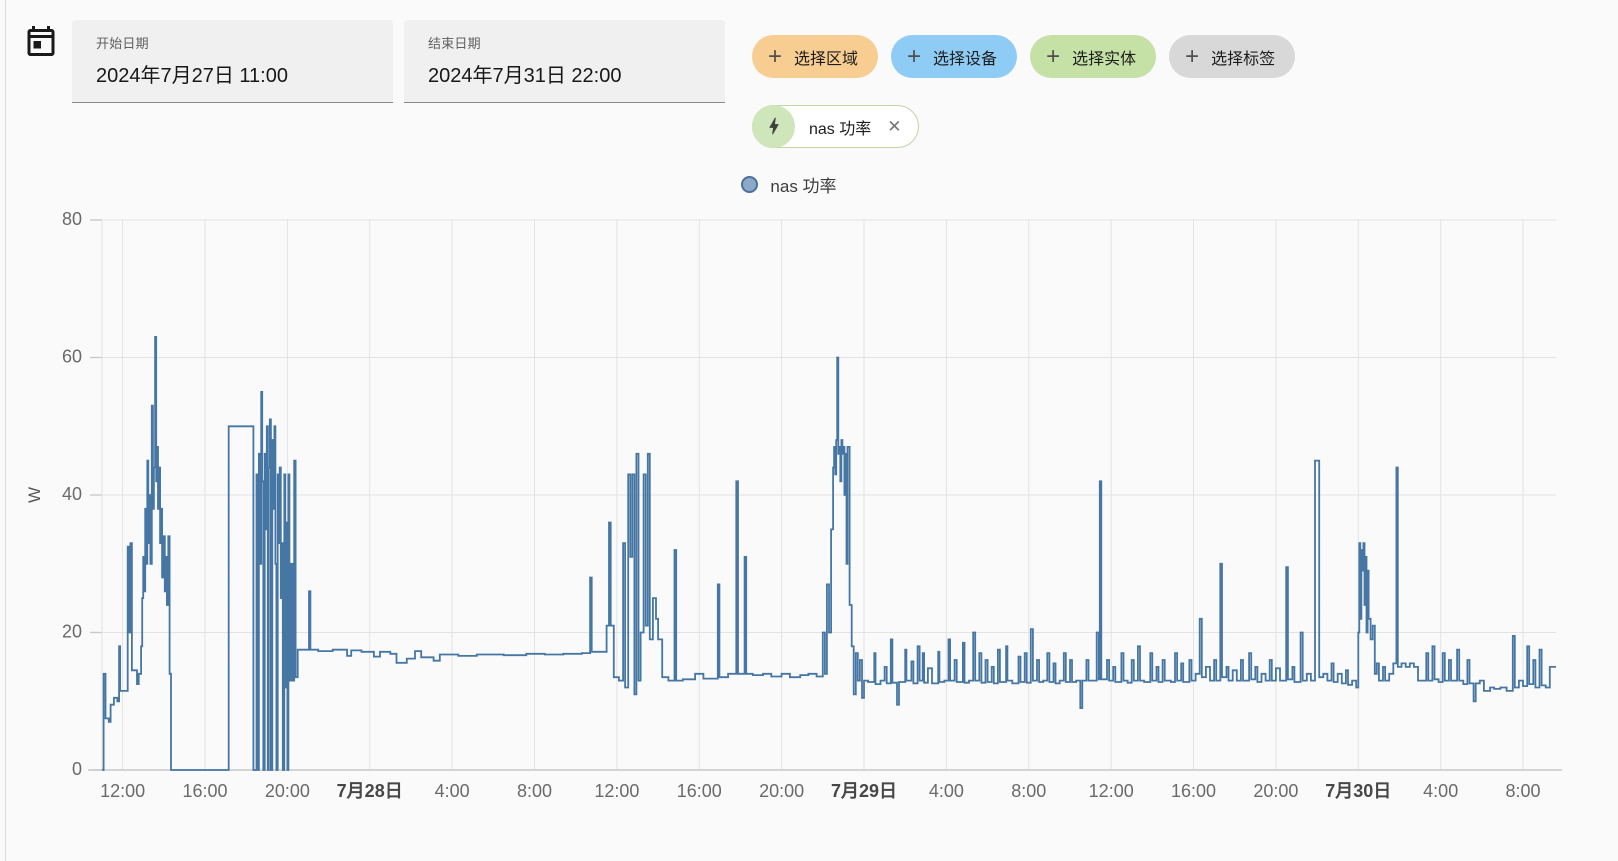 The width and height of the screenshot is (1618, 861). I want to click on filter-chips-row: + 选择区域 + 选择设备 + 选择实体 + 选择标签, so click(1024, 56).